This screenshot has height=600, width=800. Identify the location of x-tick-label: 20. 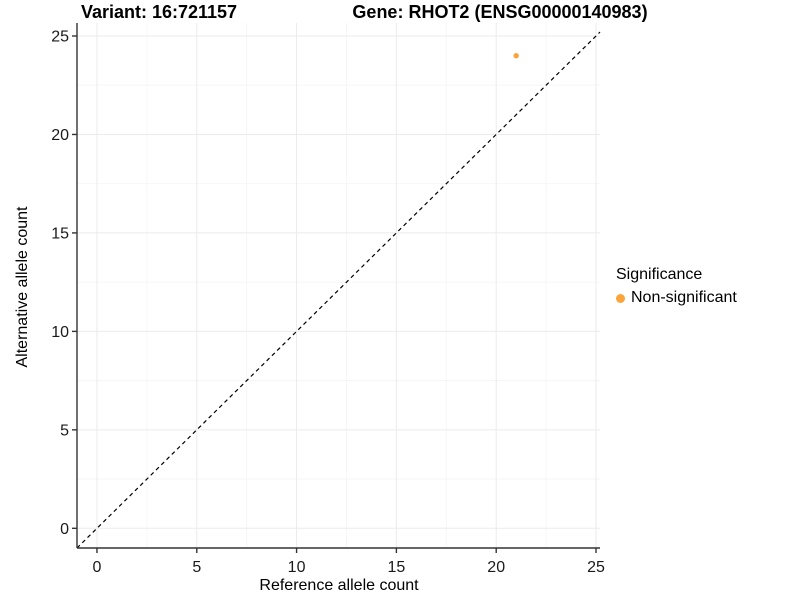
(496, 567).